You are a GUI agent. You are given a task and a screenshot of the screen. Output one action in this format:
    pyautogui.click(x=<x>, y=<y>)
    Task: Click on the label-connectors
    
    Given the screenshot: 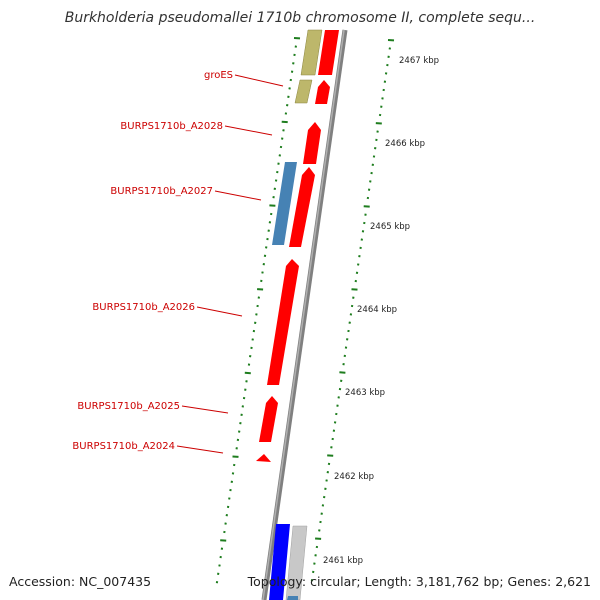 What is the action you would take?
    pyautogui.click(x=230, y=264)
    